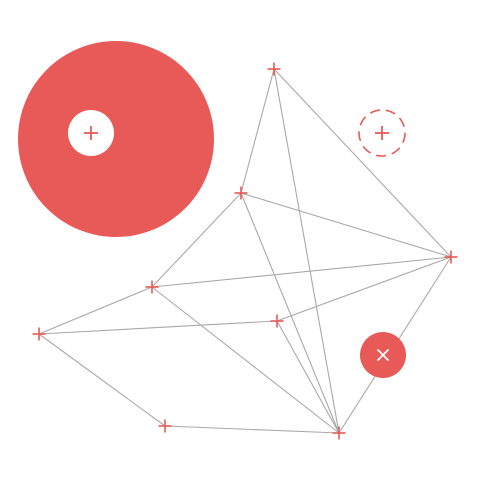 The width and height of the screenshot is (480, 480). What do you see at coordinates (346, 225) in the screenshot?
I see `edge-n2-n3` at bounding box center [346, 225].